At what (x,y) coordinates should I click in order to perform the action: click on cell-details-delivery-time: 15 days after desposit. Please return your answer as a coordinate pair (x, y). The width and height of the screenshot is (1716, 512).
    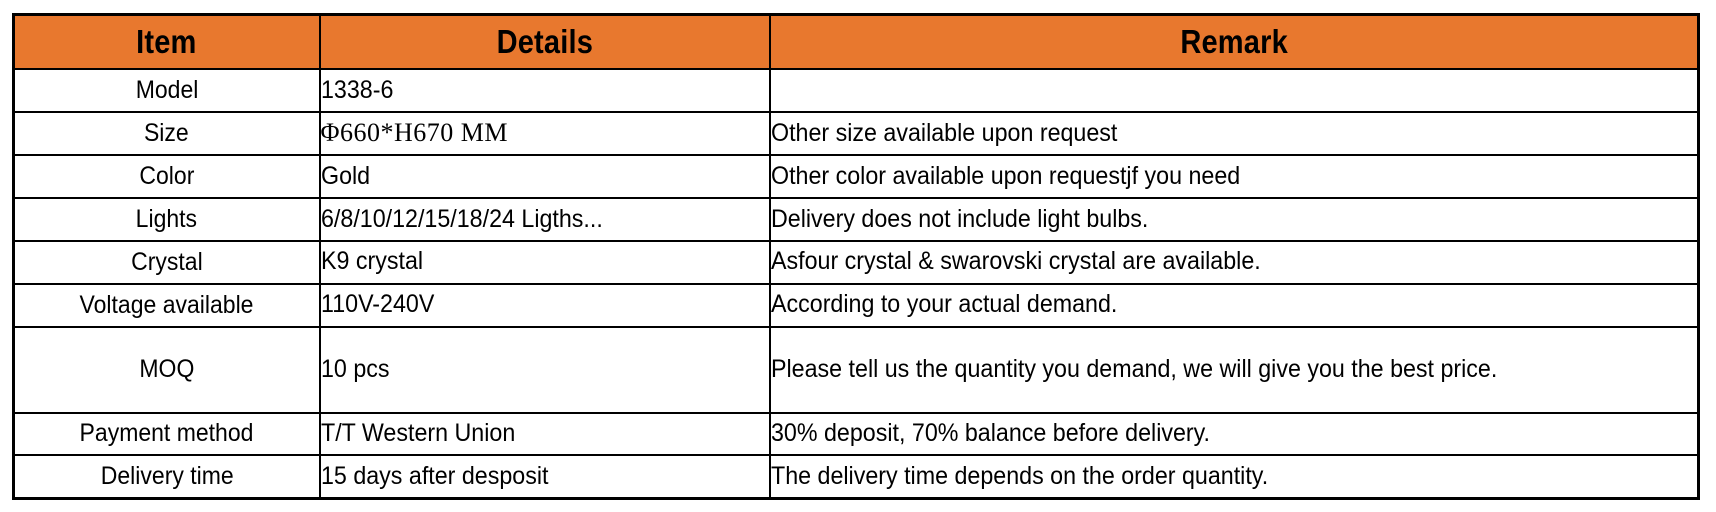
    Looking at the image, I should click on (544, 477).